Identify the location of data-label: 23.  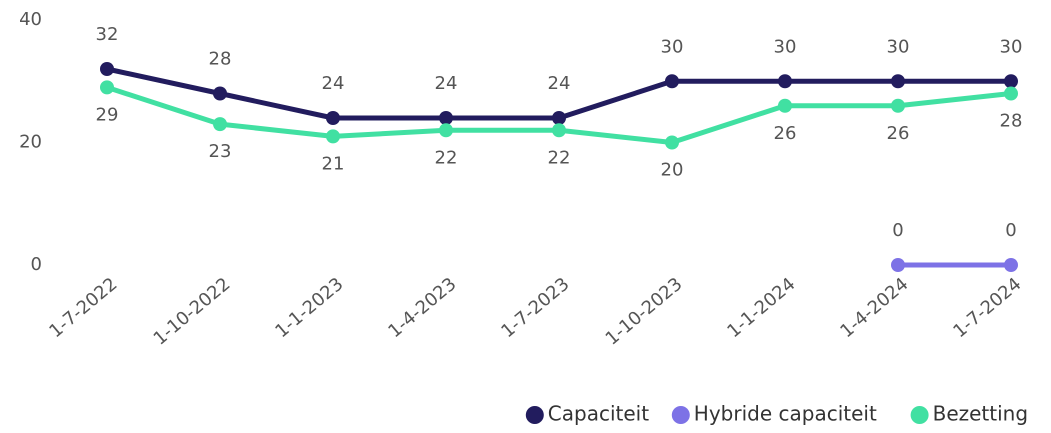
(220, 151).